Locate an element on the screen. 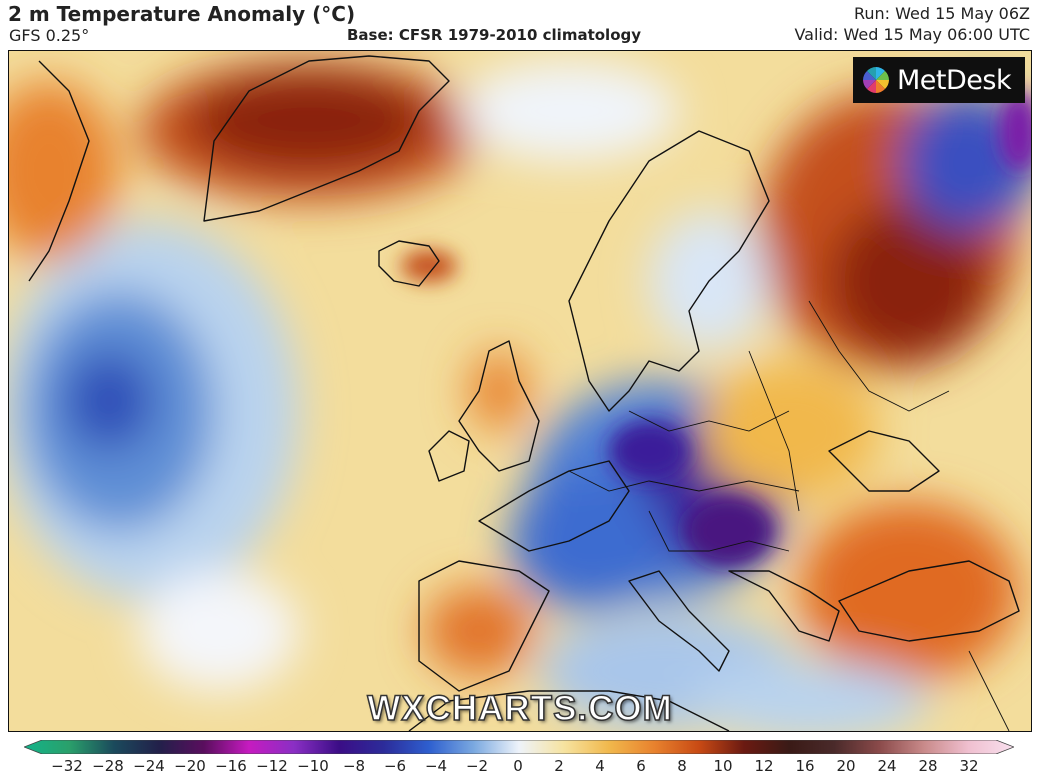 This screenshot has height=782, width=1040. central-europe-border is located at coordinates (684, 481).